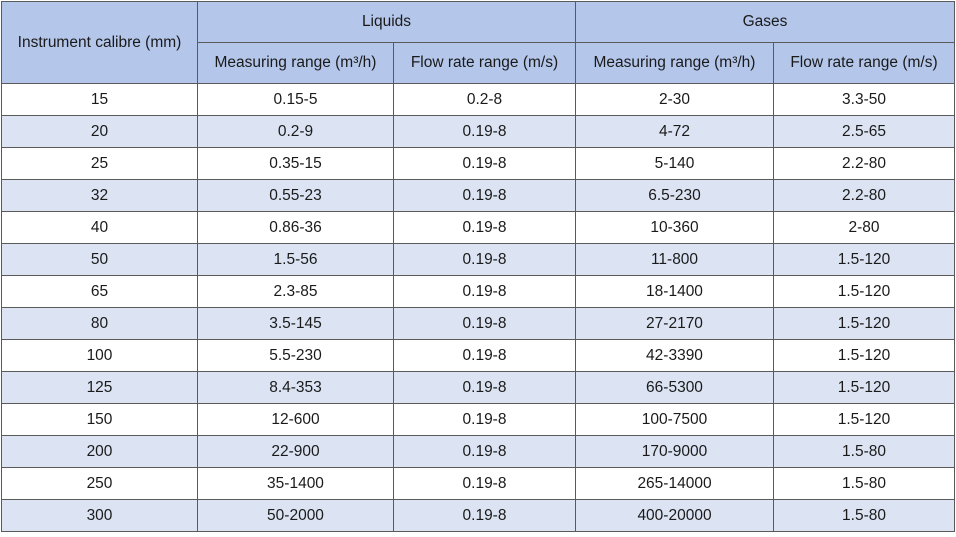 Image resolution: width=956 pixels, height=537 pixels. Describe the element at coordinates (295, 515) in the screenshot. I see `liquids-measuring-range-cell: 50-2000` at that location.